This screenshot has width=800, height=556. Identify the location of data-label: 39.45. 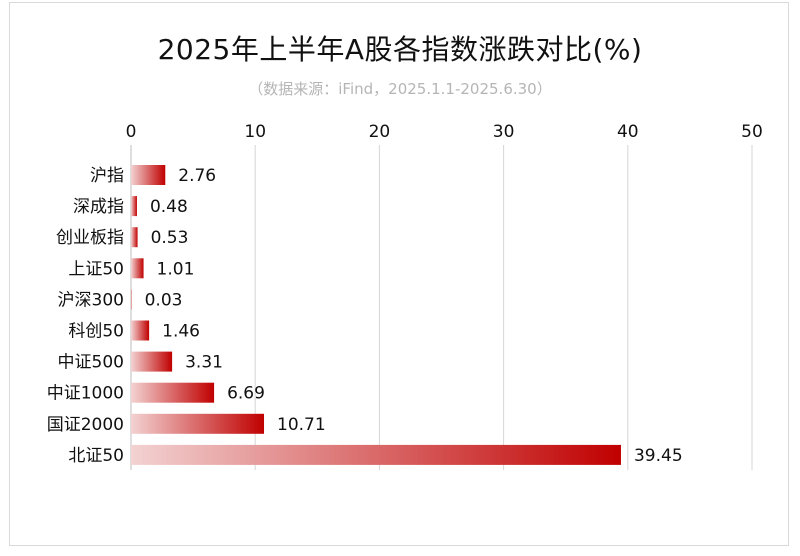
(658, 456).